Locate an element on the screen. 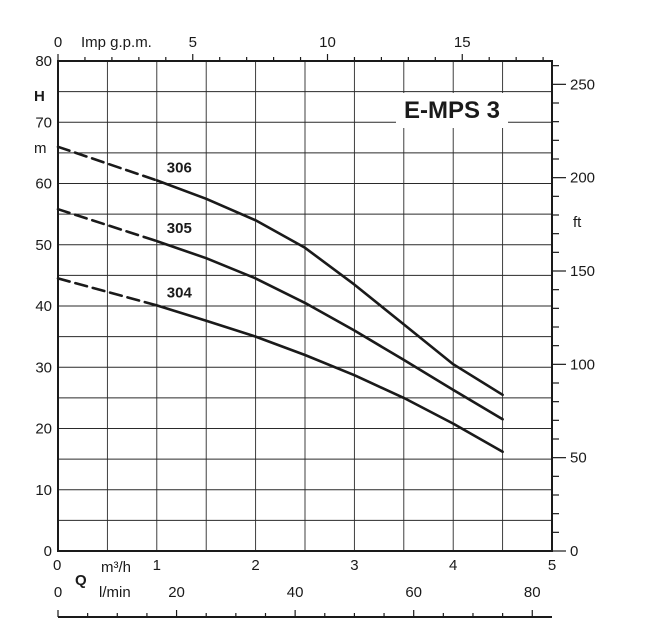  curve-304-dashed is located at coordinates (107, 292).